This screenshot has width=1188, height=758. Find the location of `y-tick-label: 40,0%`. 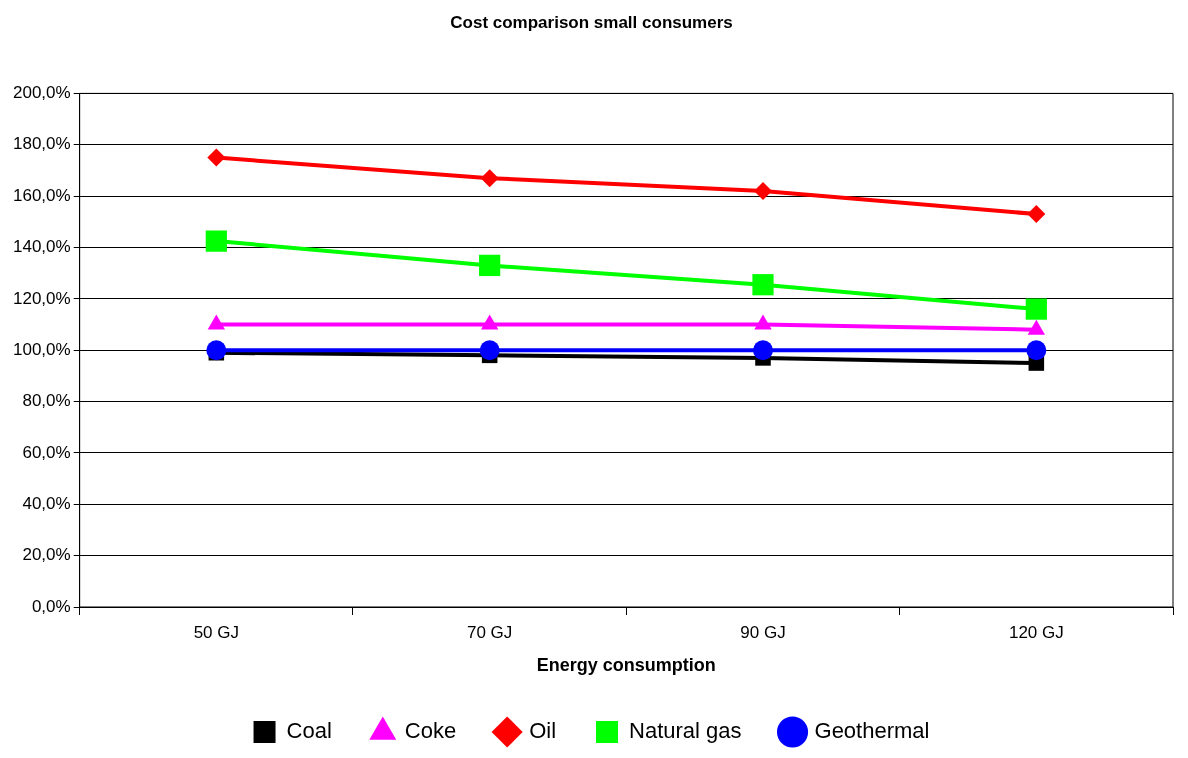

y-tick-label: 40,0% is located at coordinates (46, 503).